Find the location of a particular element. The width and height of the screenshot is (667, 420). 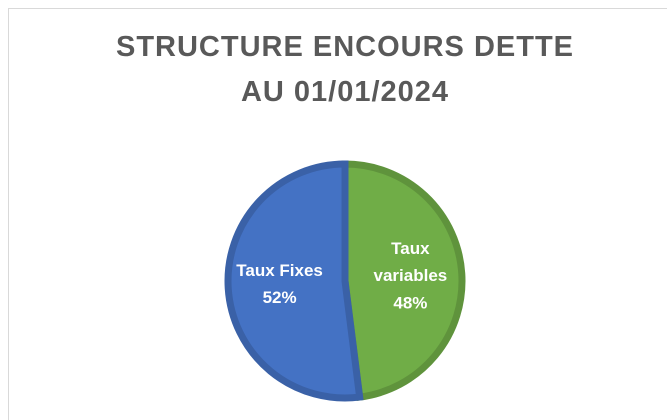

data-label-value: 48% is located at coordinates (410, 302).